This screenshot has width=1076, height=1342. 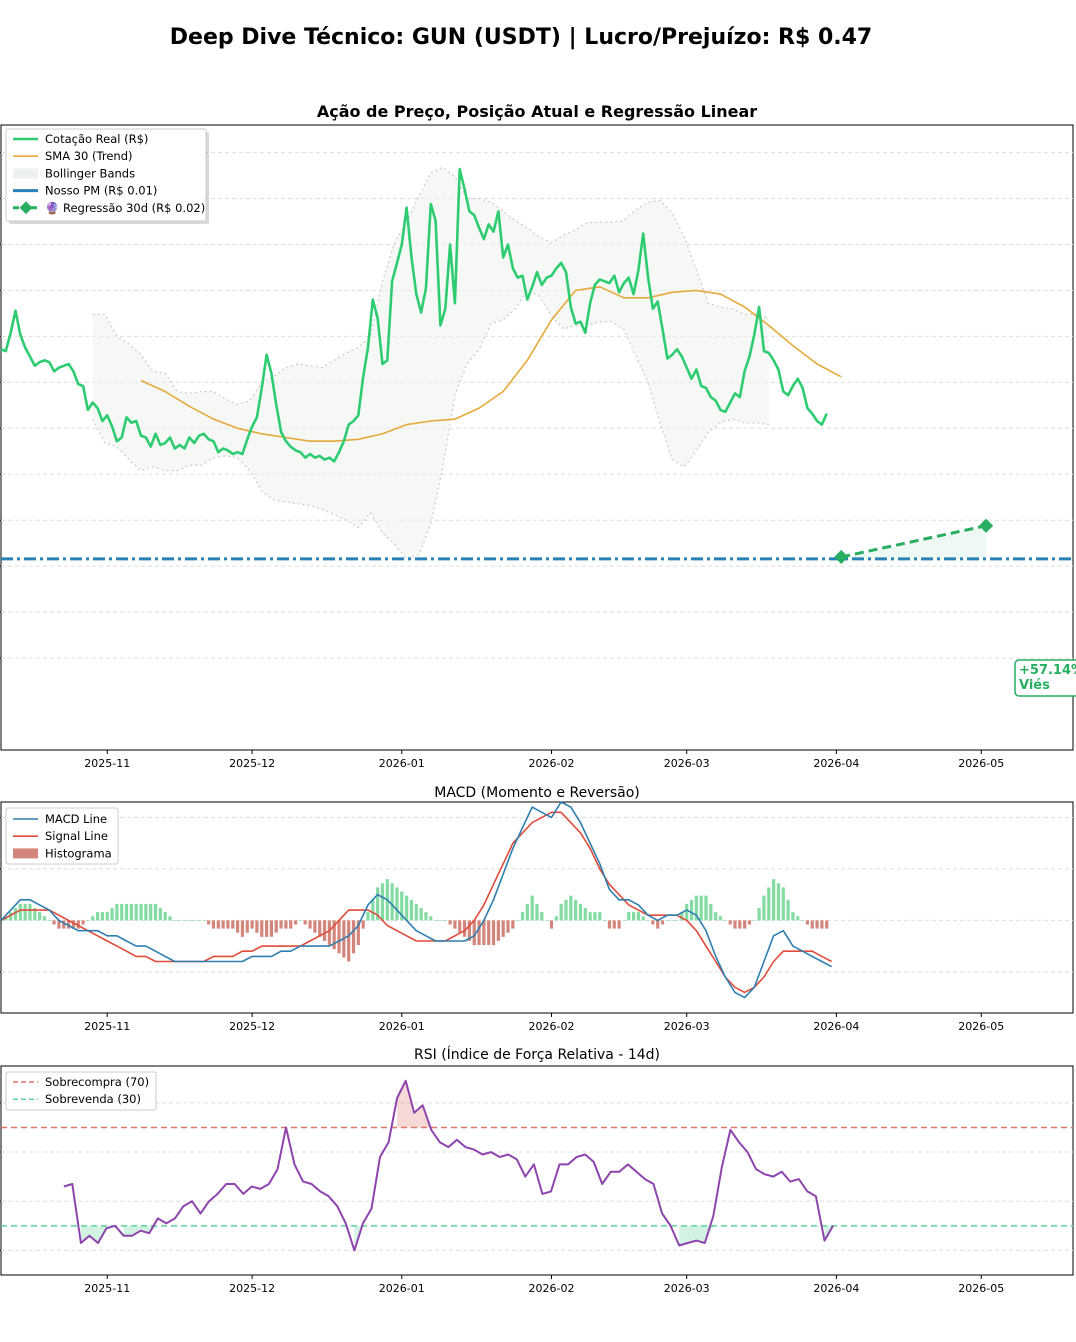 What do you see at coordinates (552, 1288) in the screenshot?
I see `x-tick-label: 2026-02` at bounding box center [552, 1288].